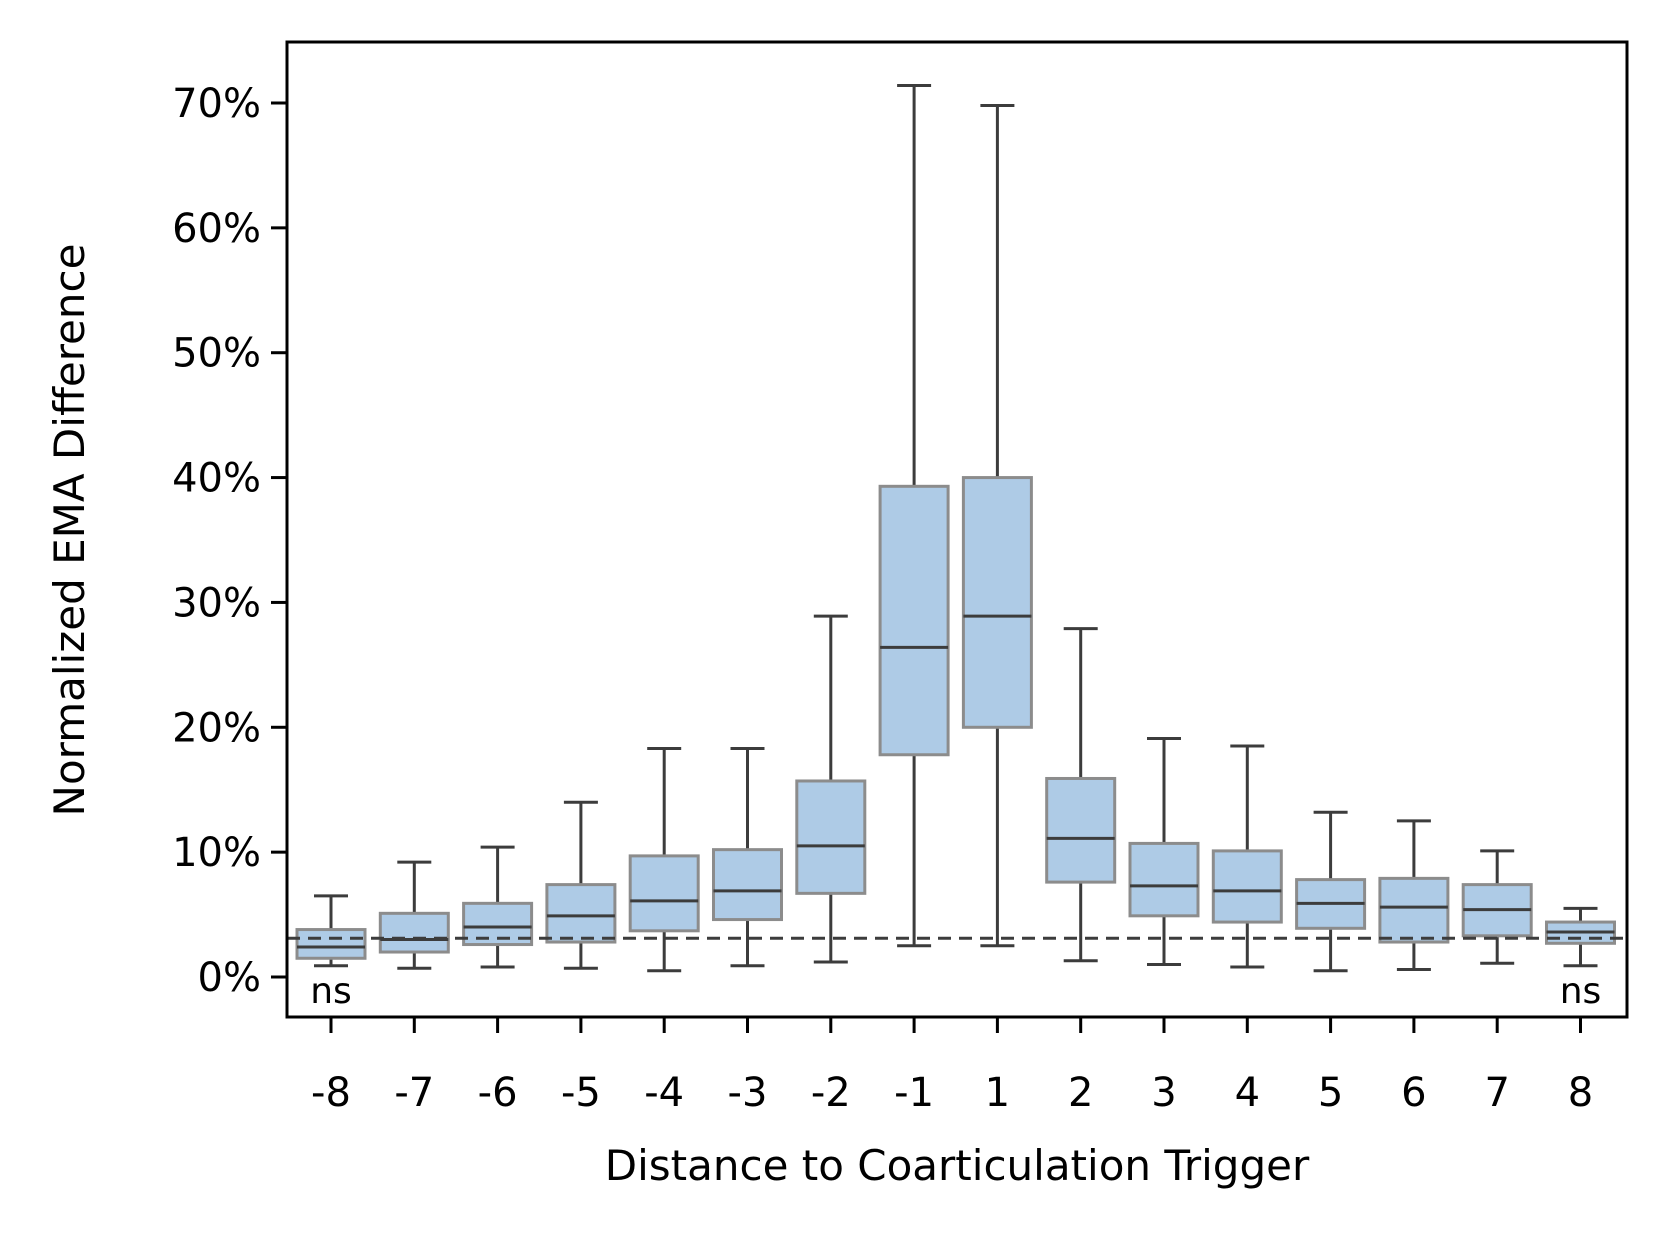  Describe the element at coordinates (216, 853) in the screenshot. I see `y-tick-label: 10%` at that location.